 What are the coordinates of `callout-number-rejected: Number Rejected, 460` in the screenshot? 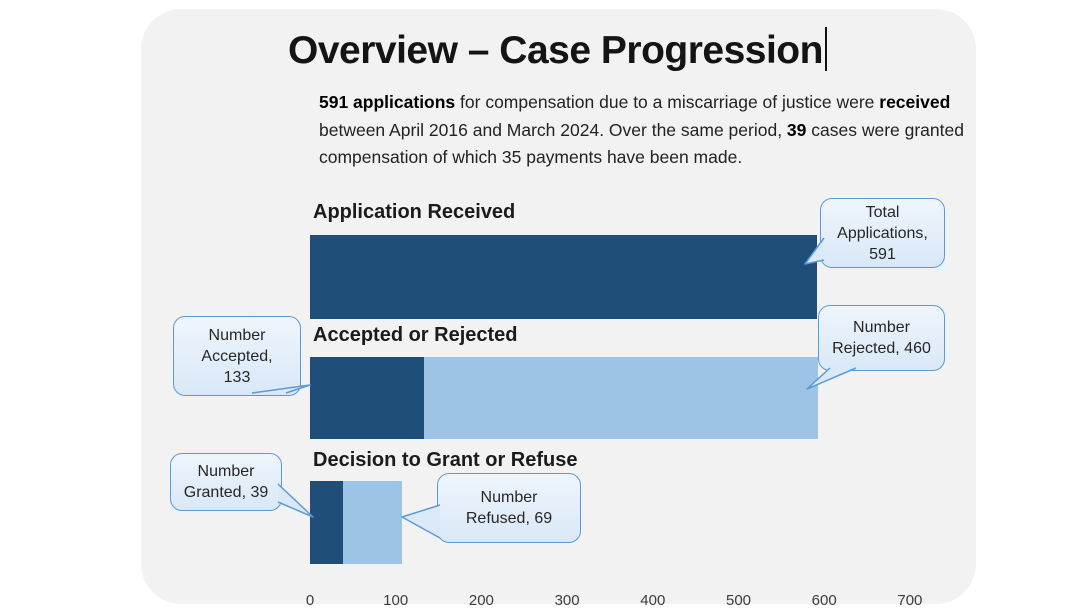 It's located at (881, 338).